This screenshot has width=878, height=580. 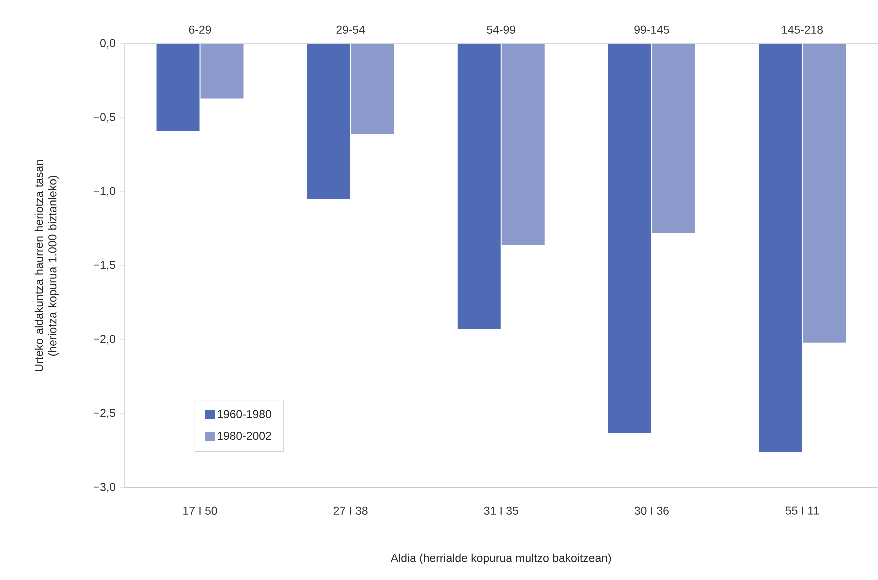 I want to click on text: 145-218, so click(x=803, y=30).